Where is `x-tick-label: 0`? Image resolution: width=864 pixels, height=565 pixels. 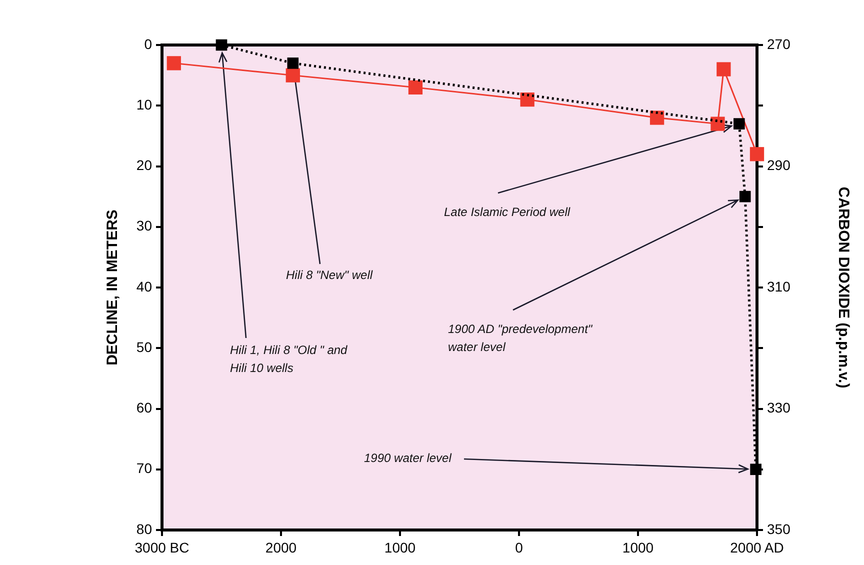
x-tick-label: 0 is located at coordinates (519, 547).